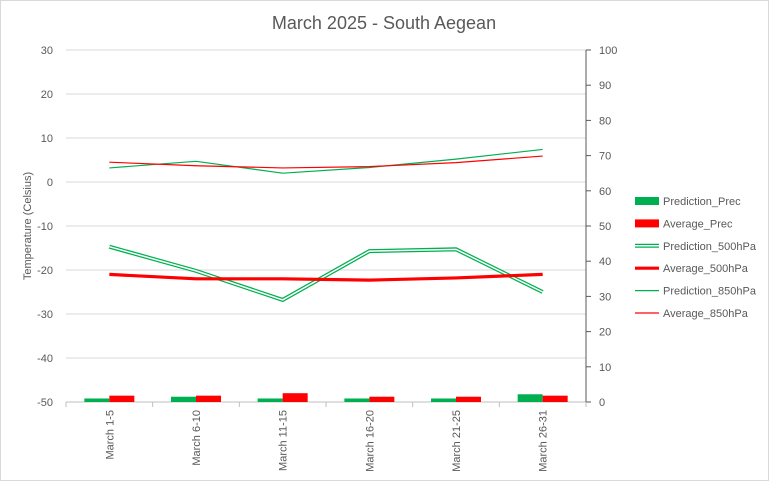 The width and height of the screenshot is (769, 481). I want to click on y2-tick-label: 40, so click(605, 262).